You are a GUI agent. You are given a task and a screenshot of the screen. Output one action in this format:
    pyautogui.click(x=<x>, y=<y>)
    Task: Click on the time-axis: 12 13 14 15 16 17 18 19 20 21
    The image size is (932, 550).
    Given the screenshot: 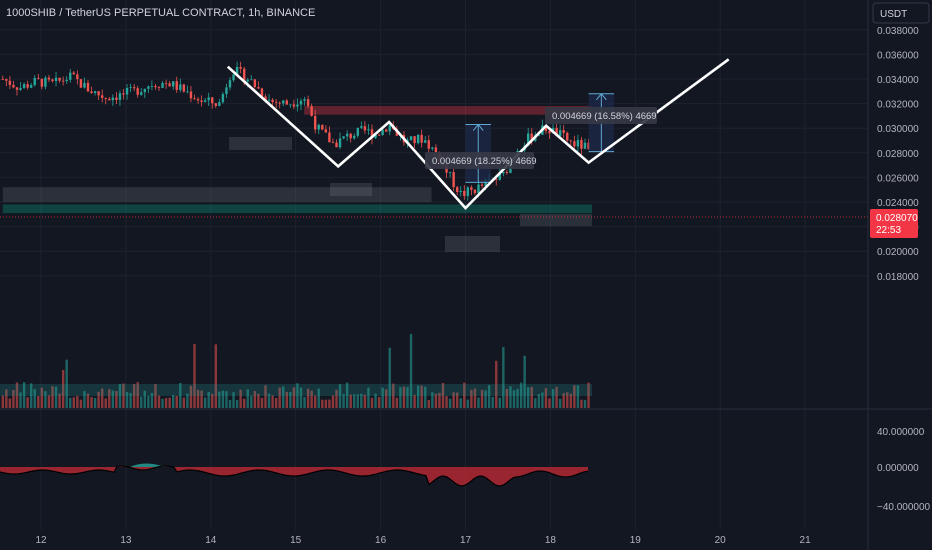 What is the action you would take?
    pyautogui.click(x=423, y=540)
    